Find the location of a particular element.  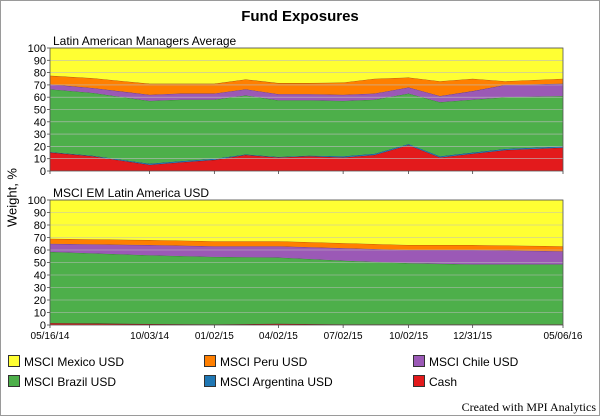

x-tick-label-12-31-15: 12/31/15 is located at coordinates (472, 336).